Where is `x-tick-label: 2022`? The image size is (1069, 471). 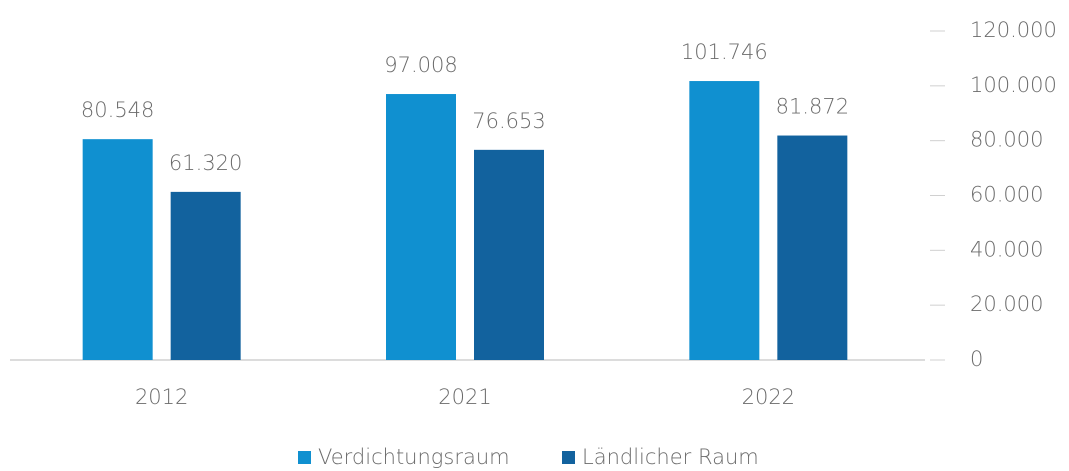
x-tick-label: 2022 is located at coordinates (768, 397).